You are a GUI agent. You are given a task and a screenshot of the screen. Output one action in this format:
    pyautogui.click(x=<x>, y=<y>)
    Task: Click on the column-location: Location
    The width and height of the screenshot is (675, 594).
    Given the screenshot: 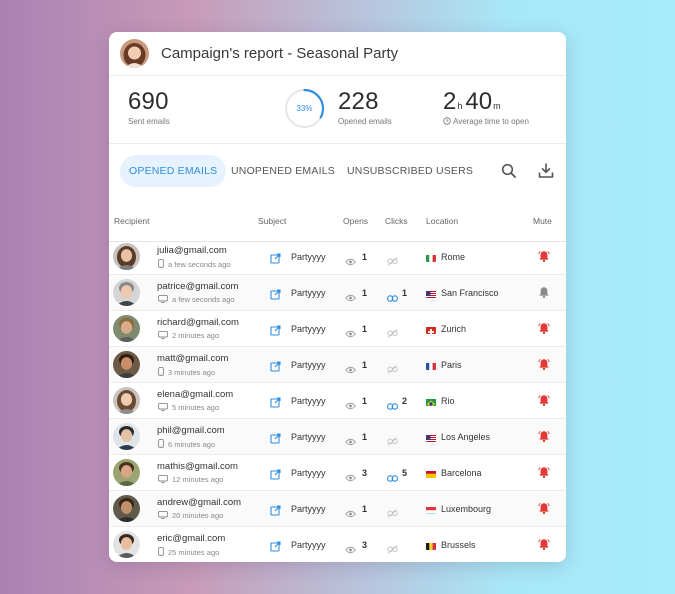 What is the action you would take?
    pyautogui.click(x=442, y=221)
    